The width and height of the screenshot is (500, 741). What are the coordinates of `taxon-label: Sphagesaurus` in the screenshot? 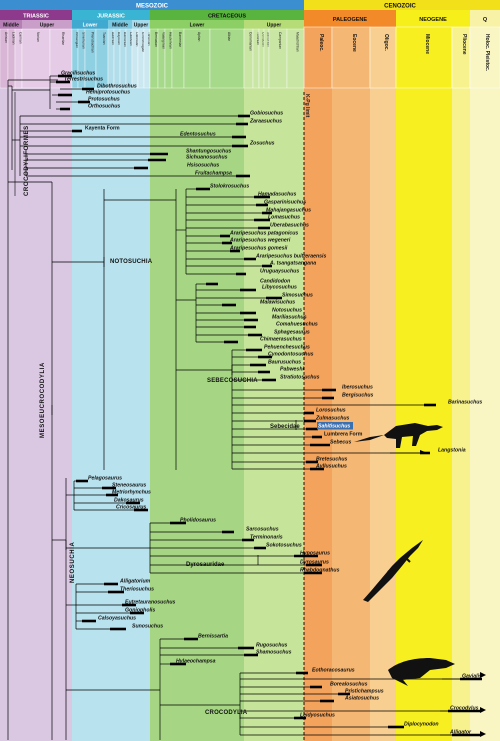 It's located at (292, 333).